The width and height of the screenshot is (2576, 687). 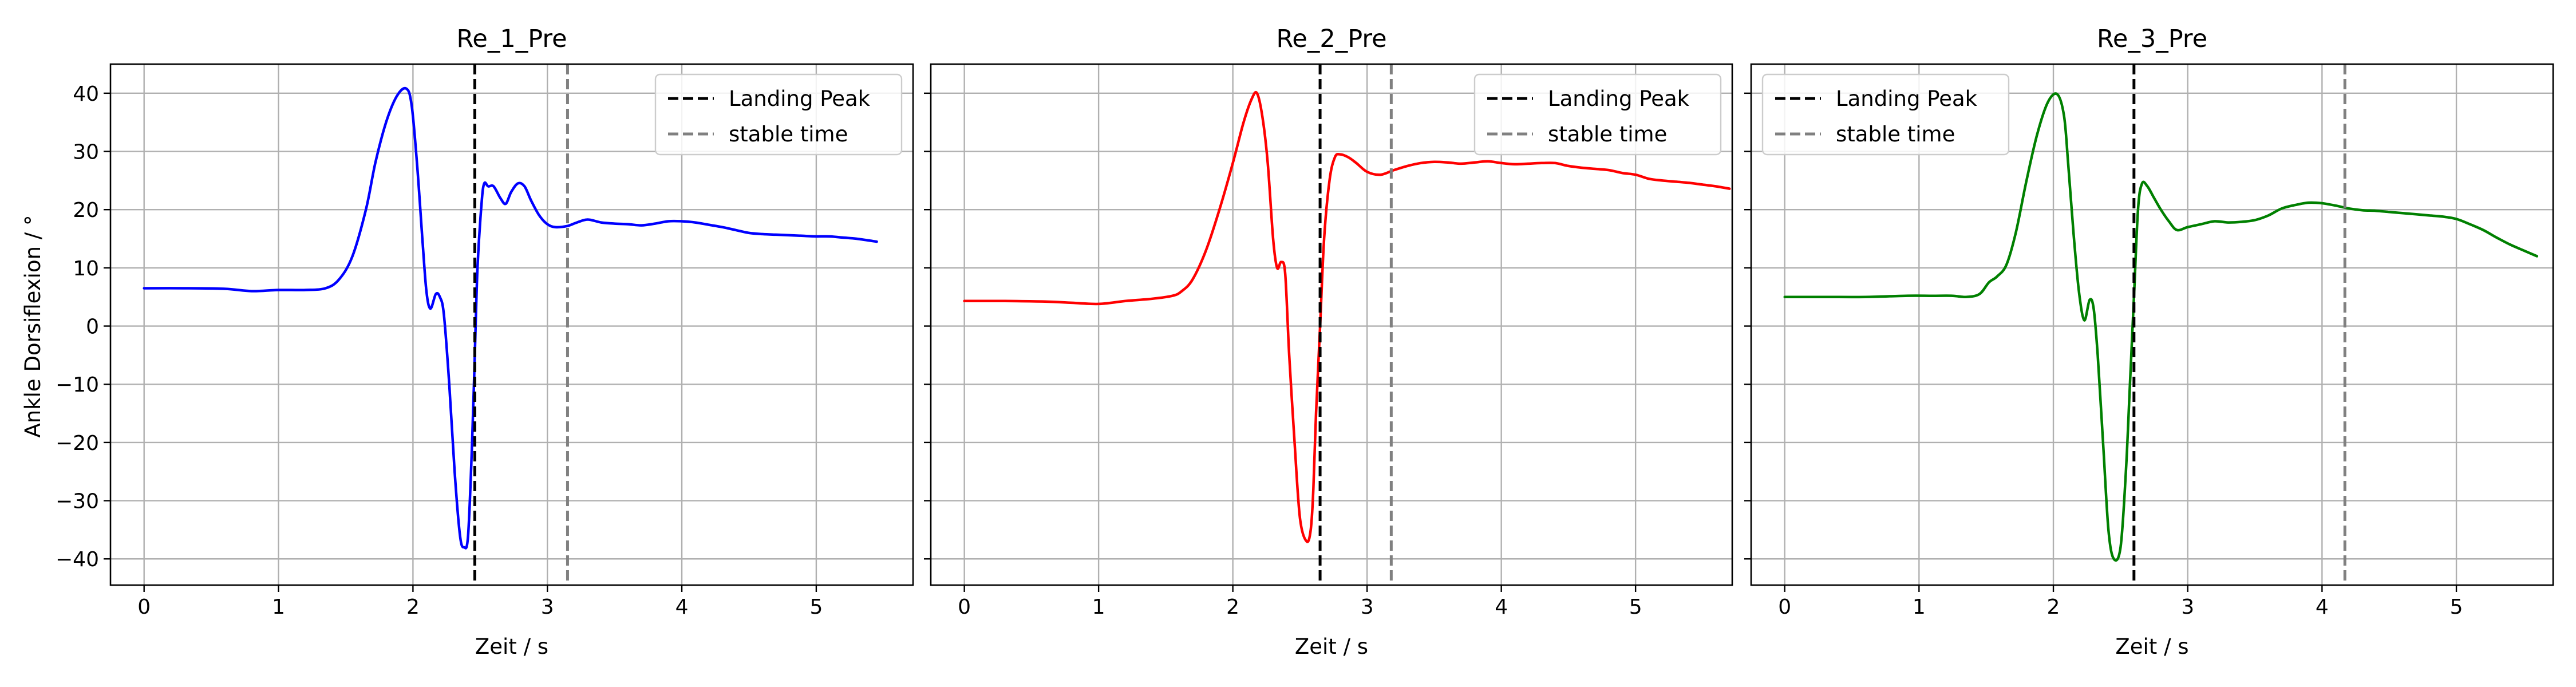 What do you see at coordinates (86, 269) in the screenshot?
I see `y-tick-label: 10` at bounding box center [86, 269].